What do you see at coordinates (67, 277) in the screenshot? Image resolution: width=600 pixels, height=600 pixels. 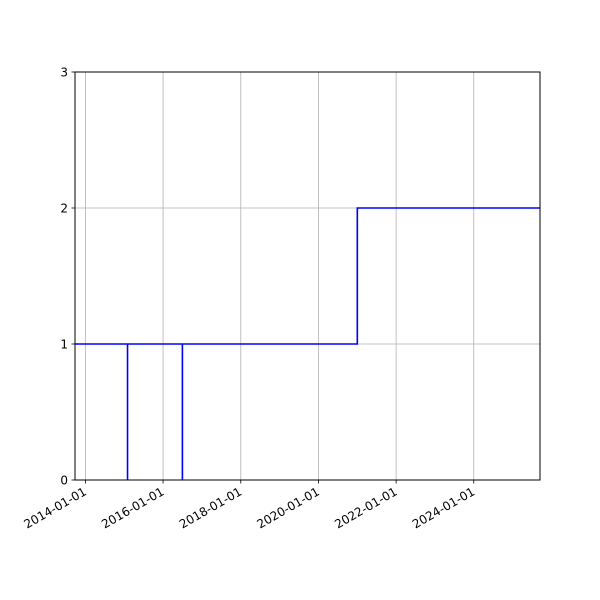 I see `y-axis: 0 1 2 3` at bounding box center [67, 277].